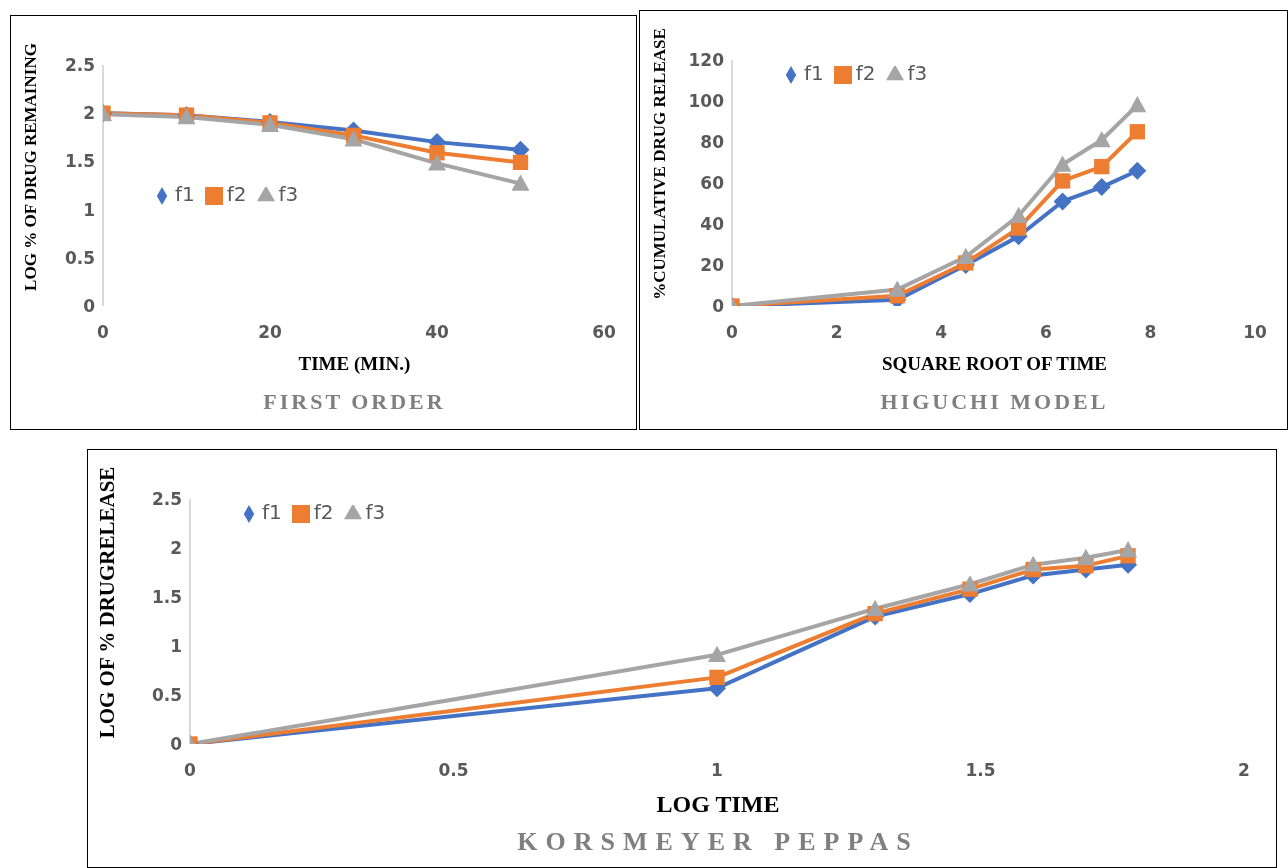 Image resolution: width=1288 pixels, height=868 pixels. Describe the element at coordinates (1150, 332) in the screenshot. I see `x-tick-label: 8` at that location.